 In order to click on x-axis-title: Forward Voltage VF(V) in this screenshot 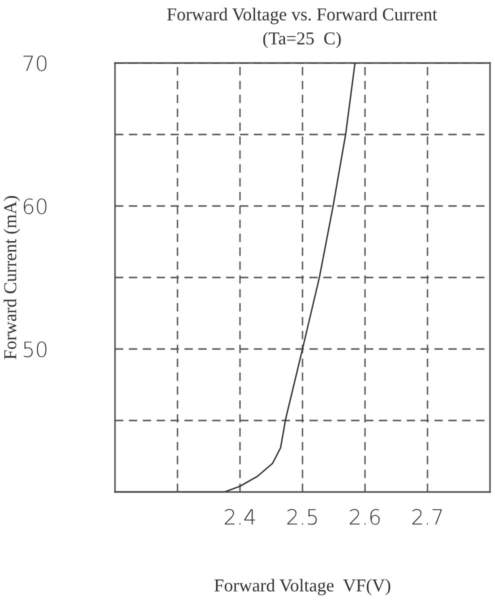, I will do `click(302, 587)`.